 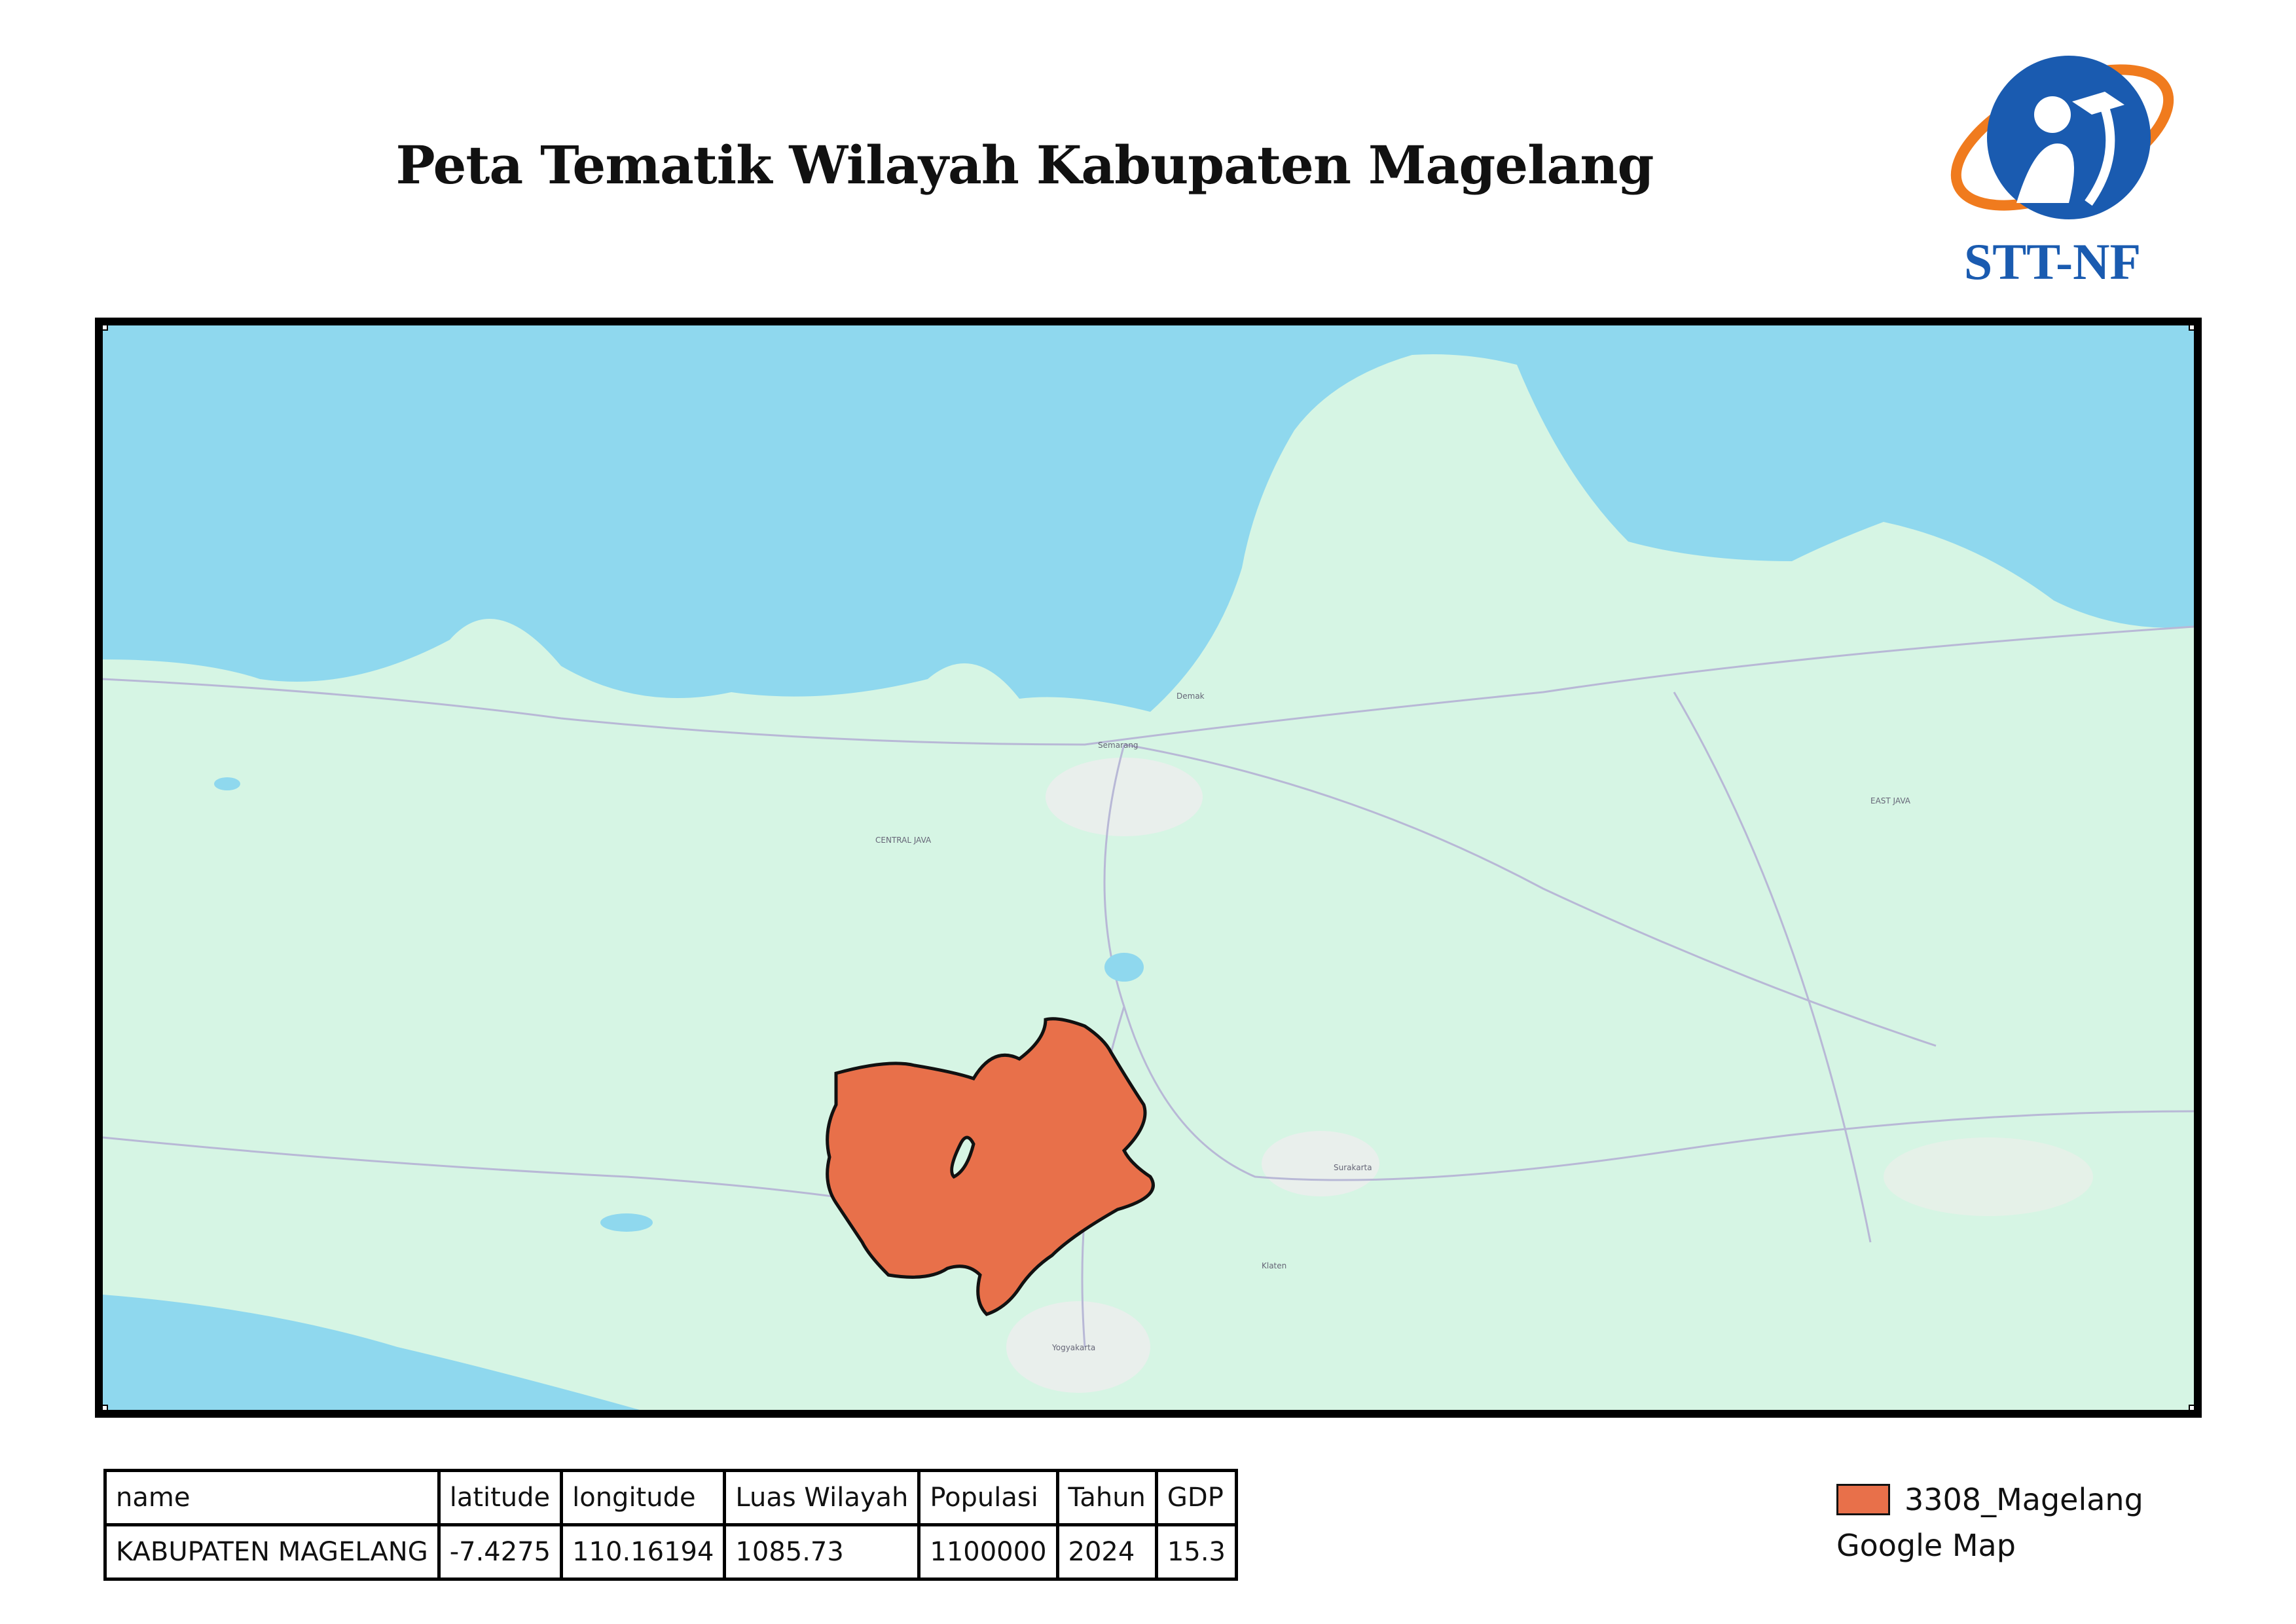 I want to click on basemap-label: Google Map, so click(x=1926, y=1545).